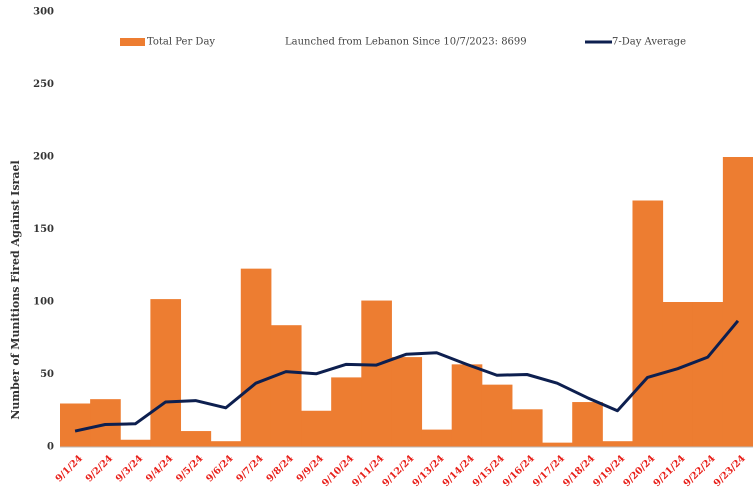  What do you see at coordinates (250, 469) in the screenshot?
I see `x-tick-label: 9/7/24` at bounding box center [250, 469].